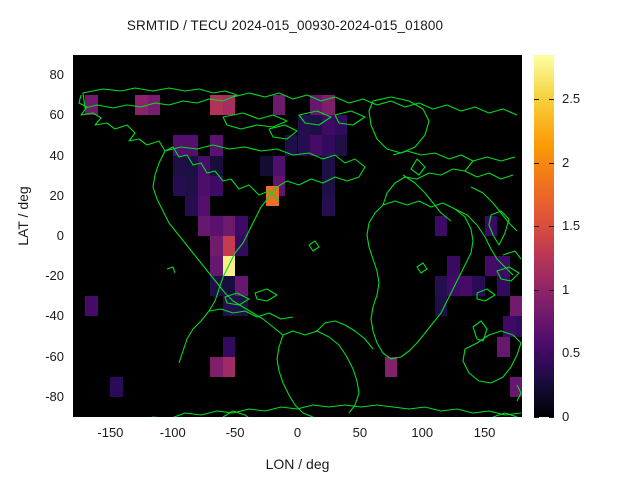 The image size is (640, 480). What do you see at coordinates (60, 235) in the screenshot?
I see `y-tick-label: 0` at bounding box center [60, 235].